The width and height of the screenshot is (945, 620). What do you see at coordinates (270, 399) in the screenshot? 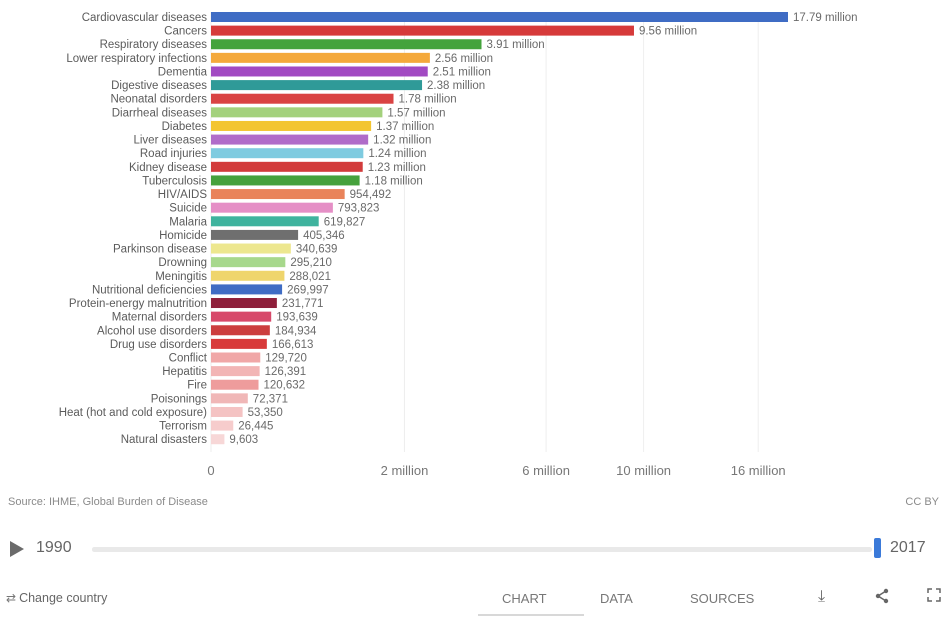
I see `value-label: 72,371` at bounding box center [270, 399].